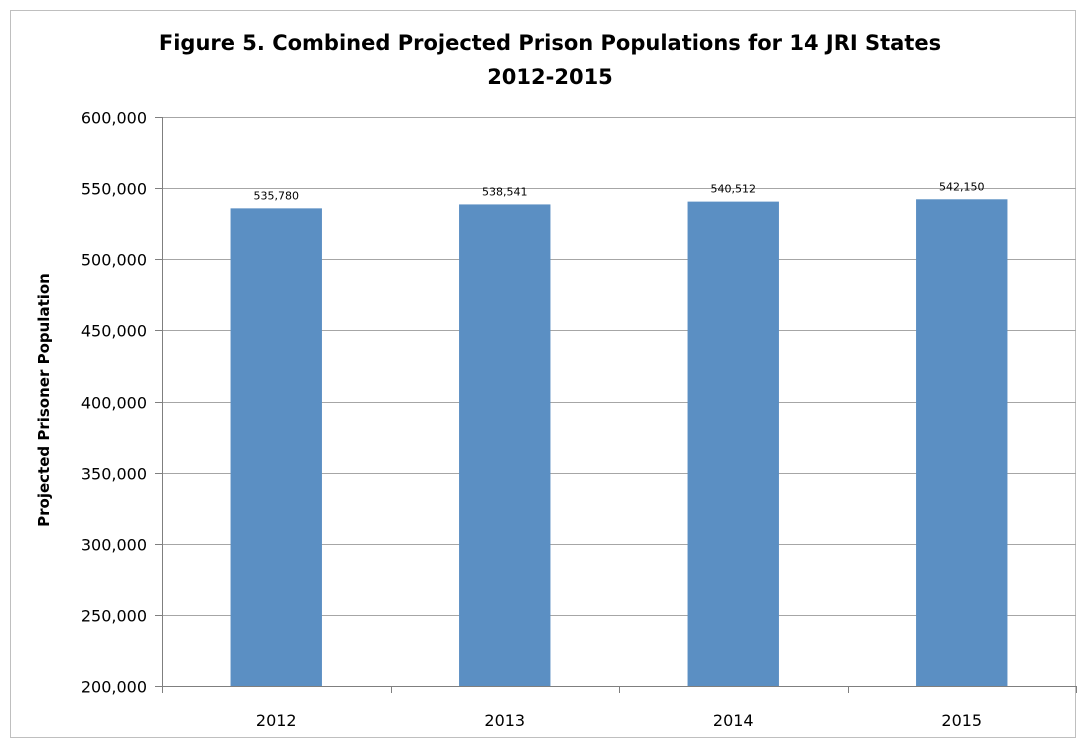 This screenshot has width=1080, height=740. Describe the element at coordinates (733, 443) in the screenshot. I see `bar-2014` at that location.